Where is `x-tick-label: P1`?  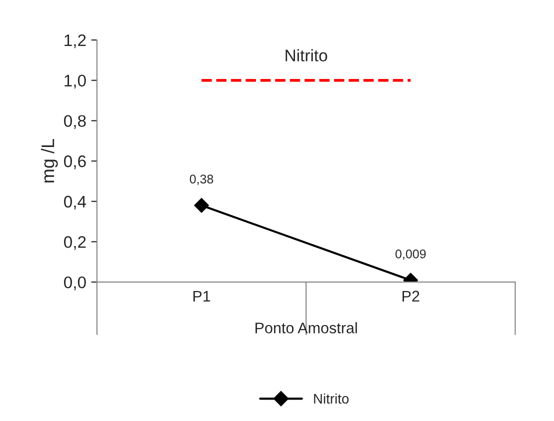
x-tick-label: P1 is located at coordinates (201, 296).